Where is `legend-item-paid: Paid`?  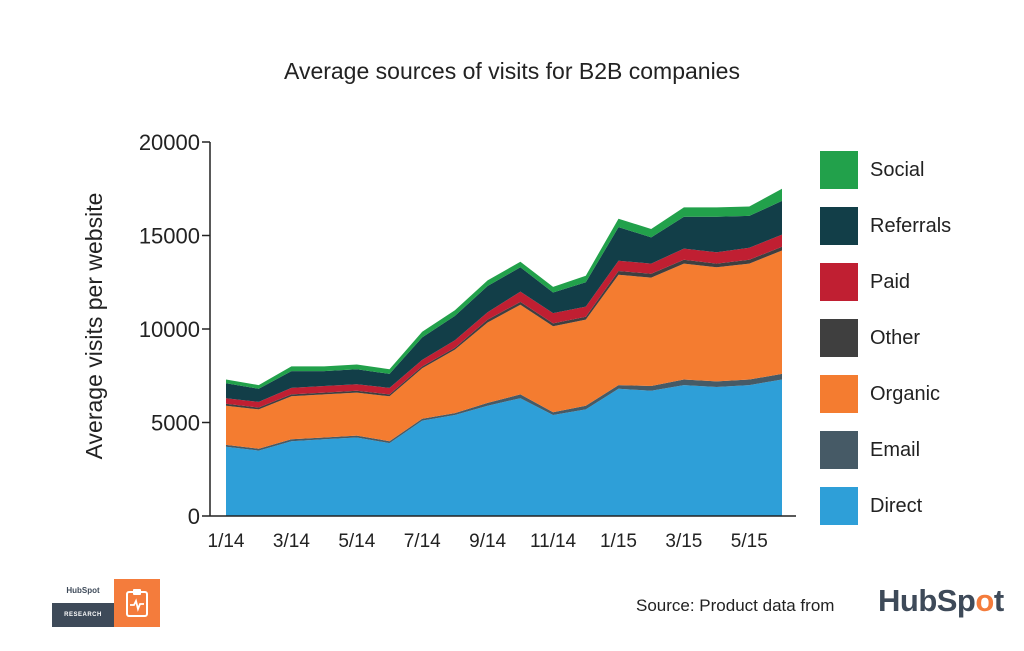 legend-item-paid: Paid is located at coordinates (885, 282).